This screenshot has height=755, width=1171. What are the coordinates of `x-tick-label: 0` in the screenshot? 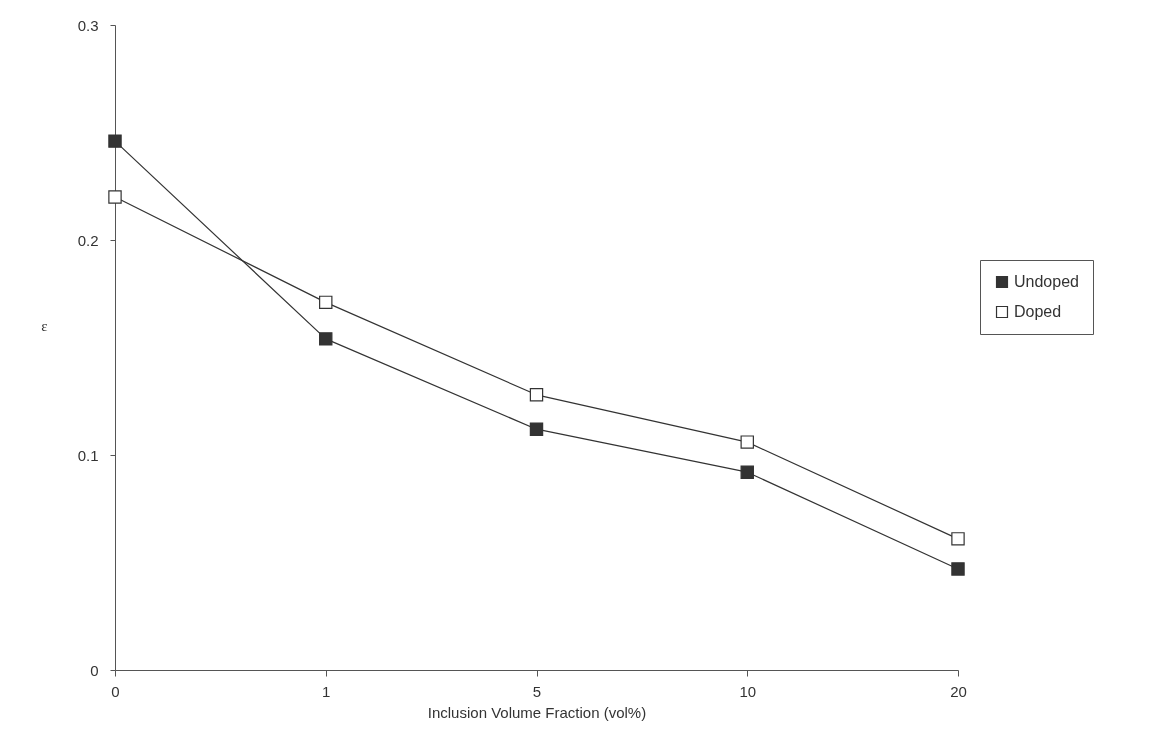 It's located at (115, 691).